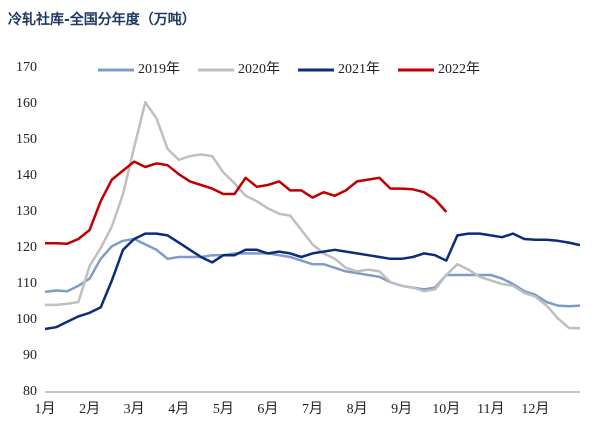  What do you see at coordinates (27, 283) in the screenshot?
I see `y-tick-label: 110` at bounding box center [27, 283].